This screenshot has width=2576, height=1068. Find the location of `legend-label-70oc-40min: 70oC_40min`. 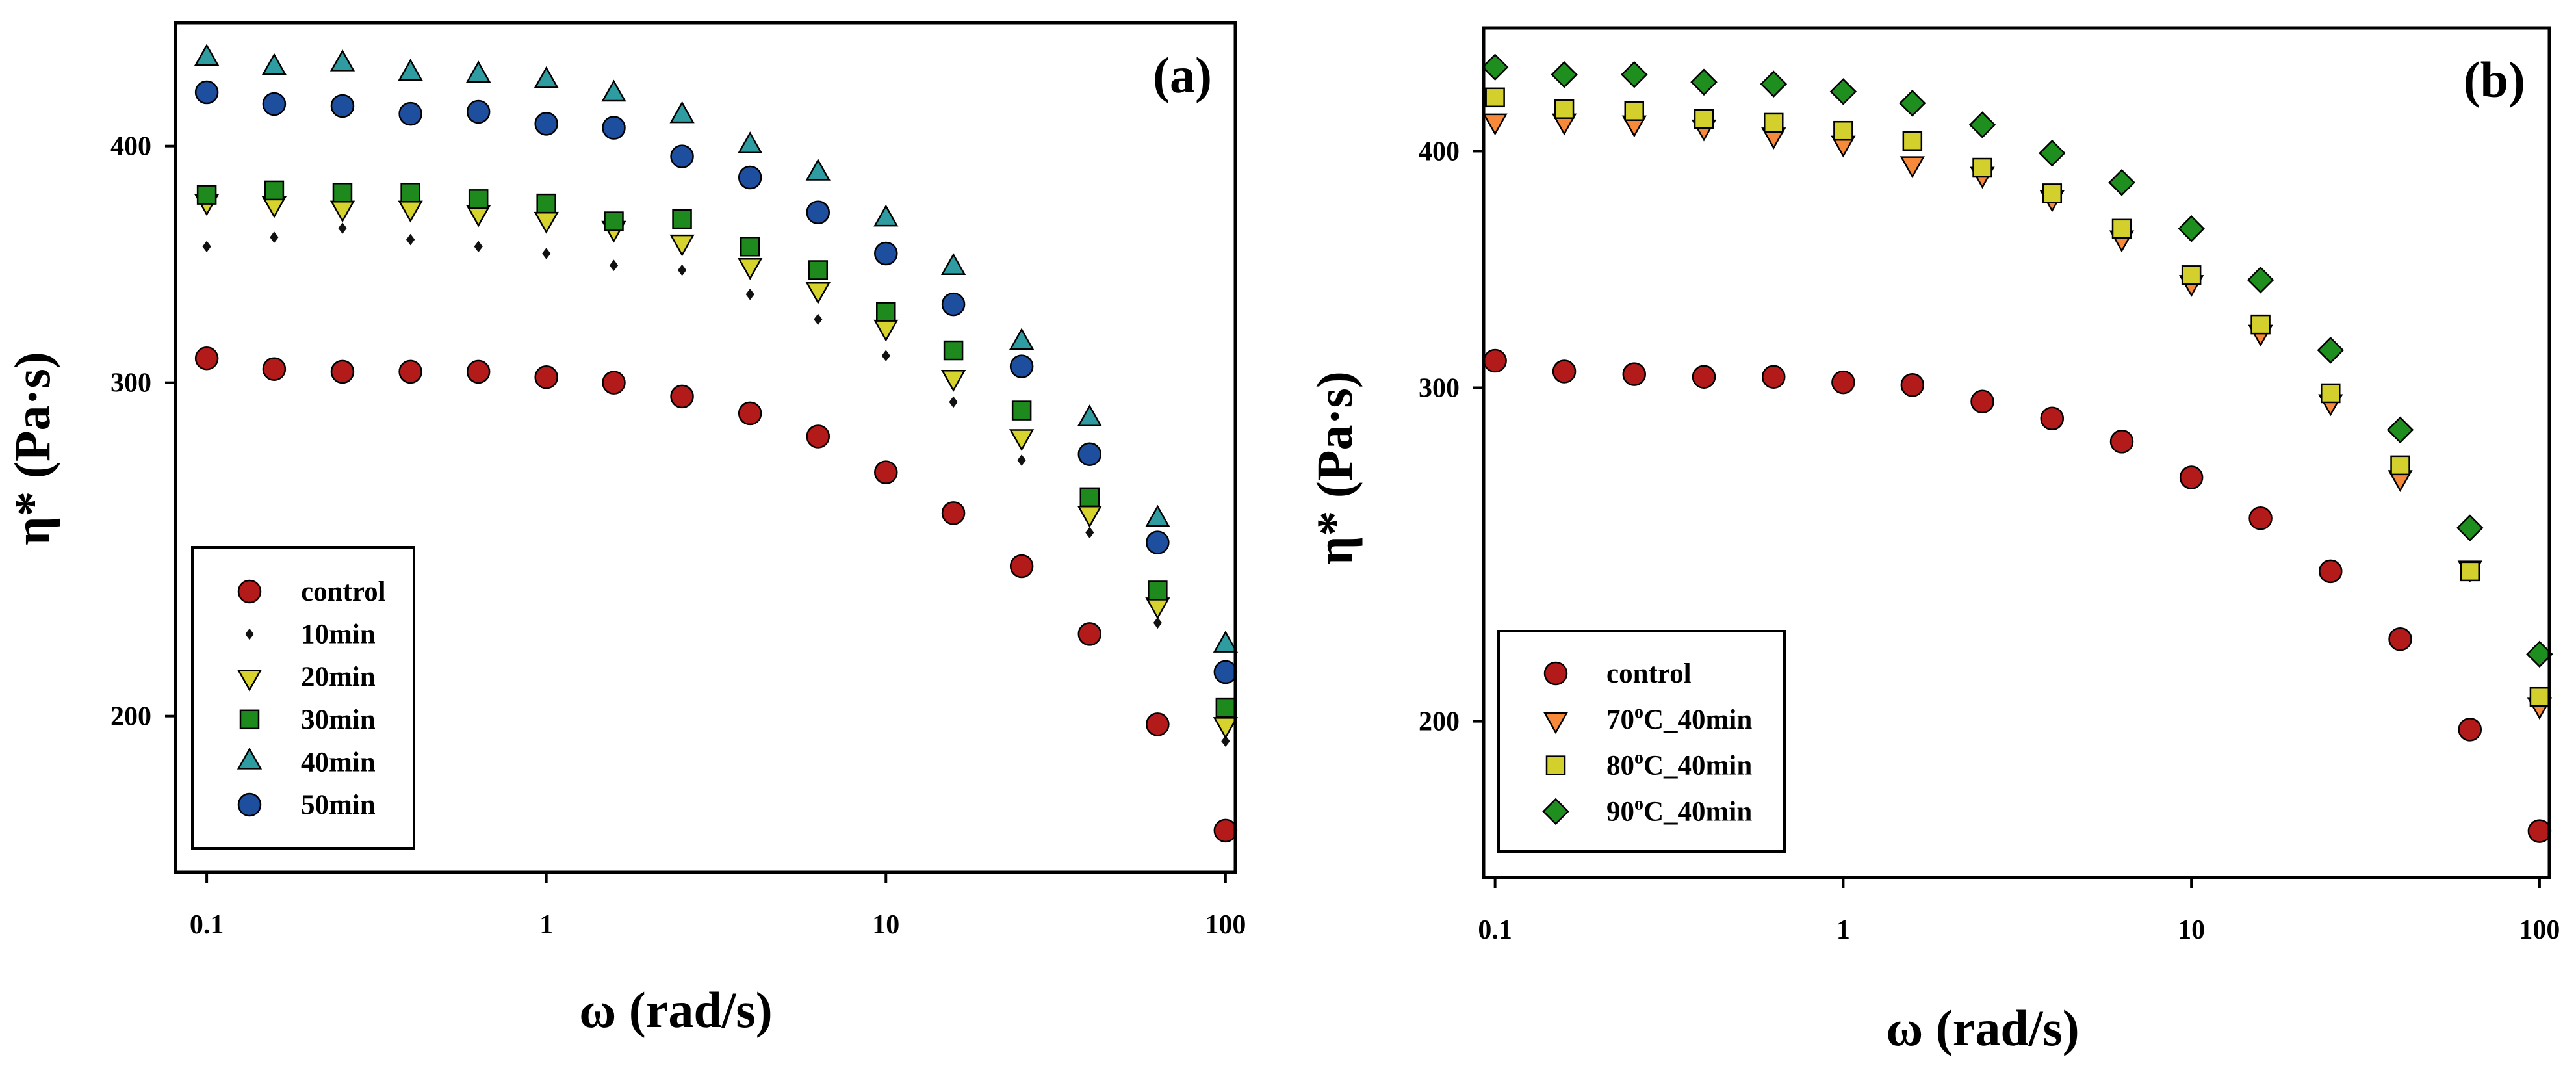

legend-label-70oc-40min: 70oC_40min is located at coordinates (1679, 718).